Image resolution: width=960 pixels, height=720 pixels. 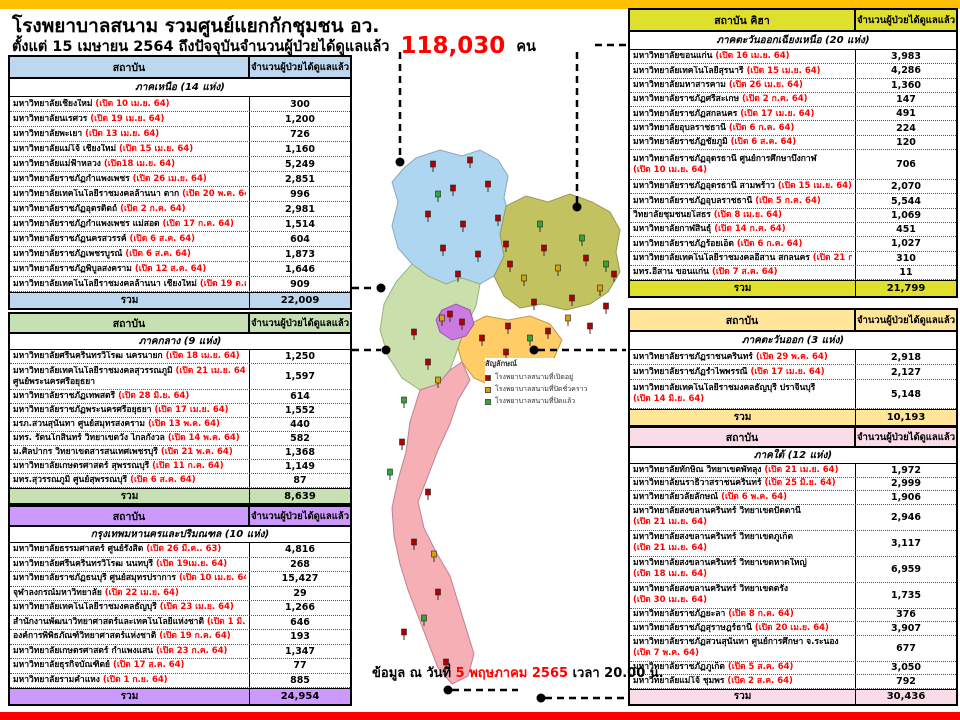 What do you see at coordinates (67, 208) in the screenshot?
I see `institution-name: มหาวิทยาลัยราชภัฏอุตรดิตถ์` at bounding box center [67, 208].